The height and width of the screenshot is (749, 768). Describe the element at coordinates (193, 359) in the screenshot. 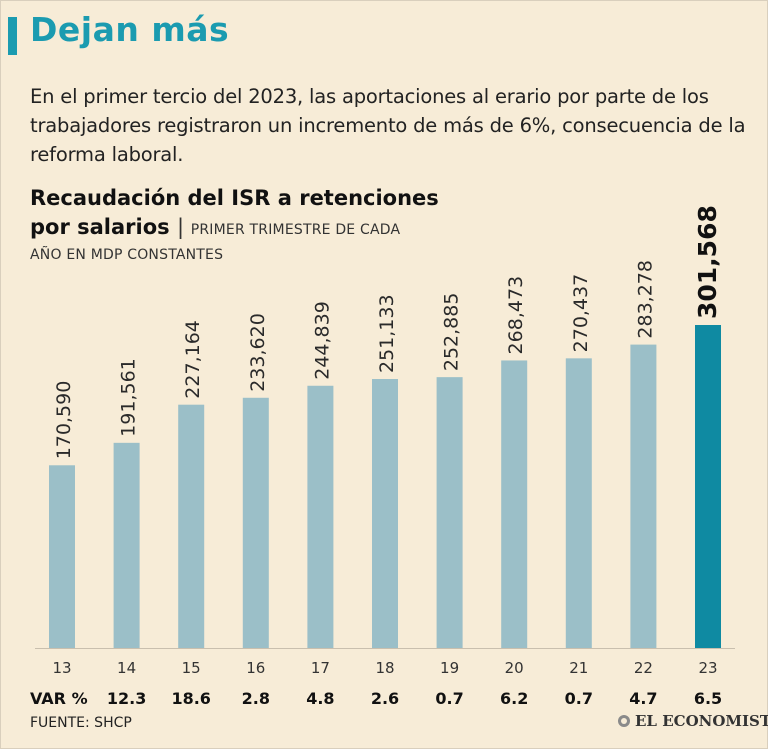

I see `value-label-15: 227,164` at that location.